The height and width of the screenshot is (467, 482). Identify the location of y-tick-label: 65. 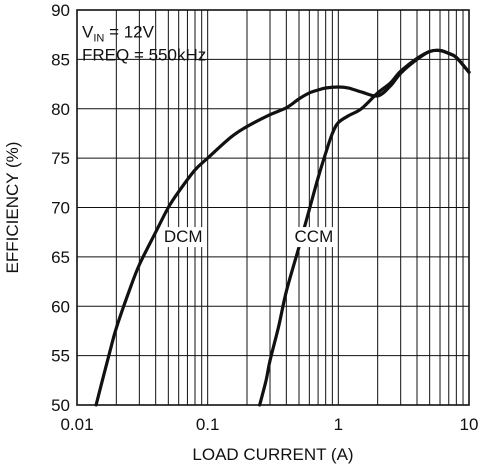
(60, 257).